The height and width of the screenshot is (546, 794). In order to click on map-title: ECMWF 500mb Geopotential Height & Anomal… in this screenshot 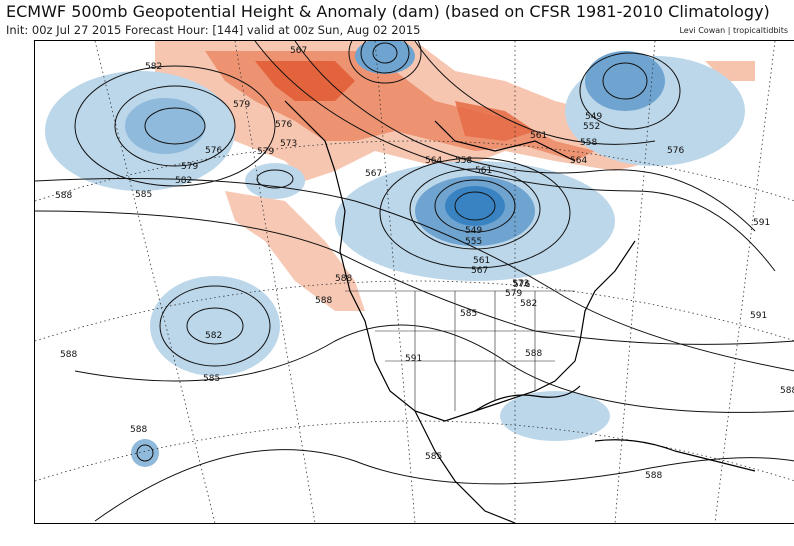, I will do `click(388, 11)`.